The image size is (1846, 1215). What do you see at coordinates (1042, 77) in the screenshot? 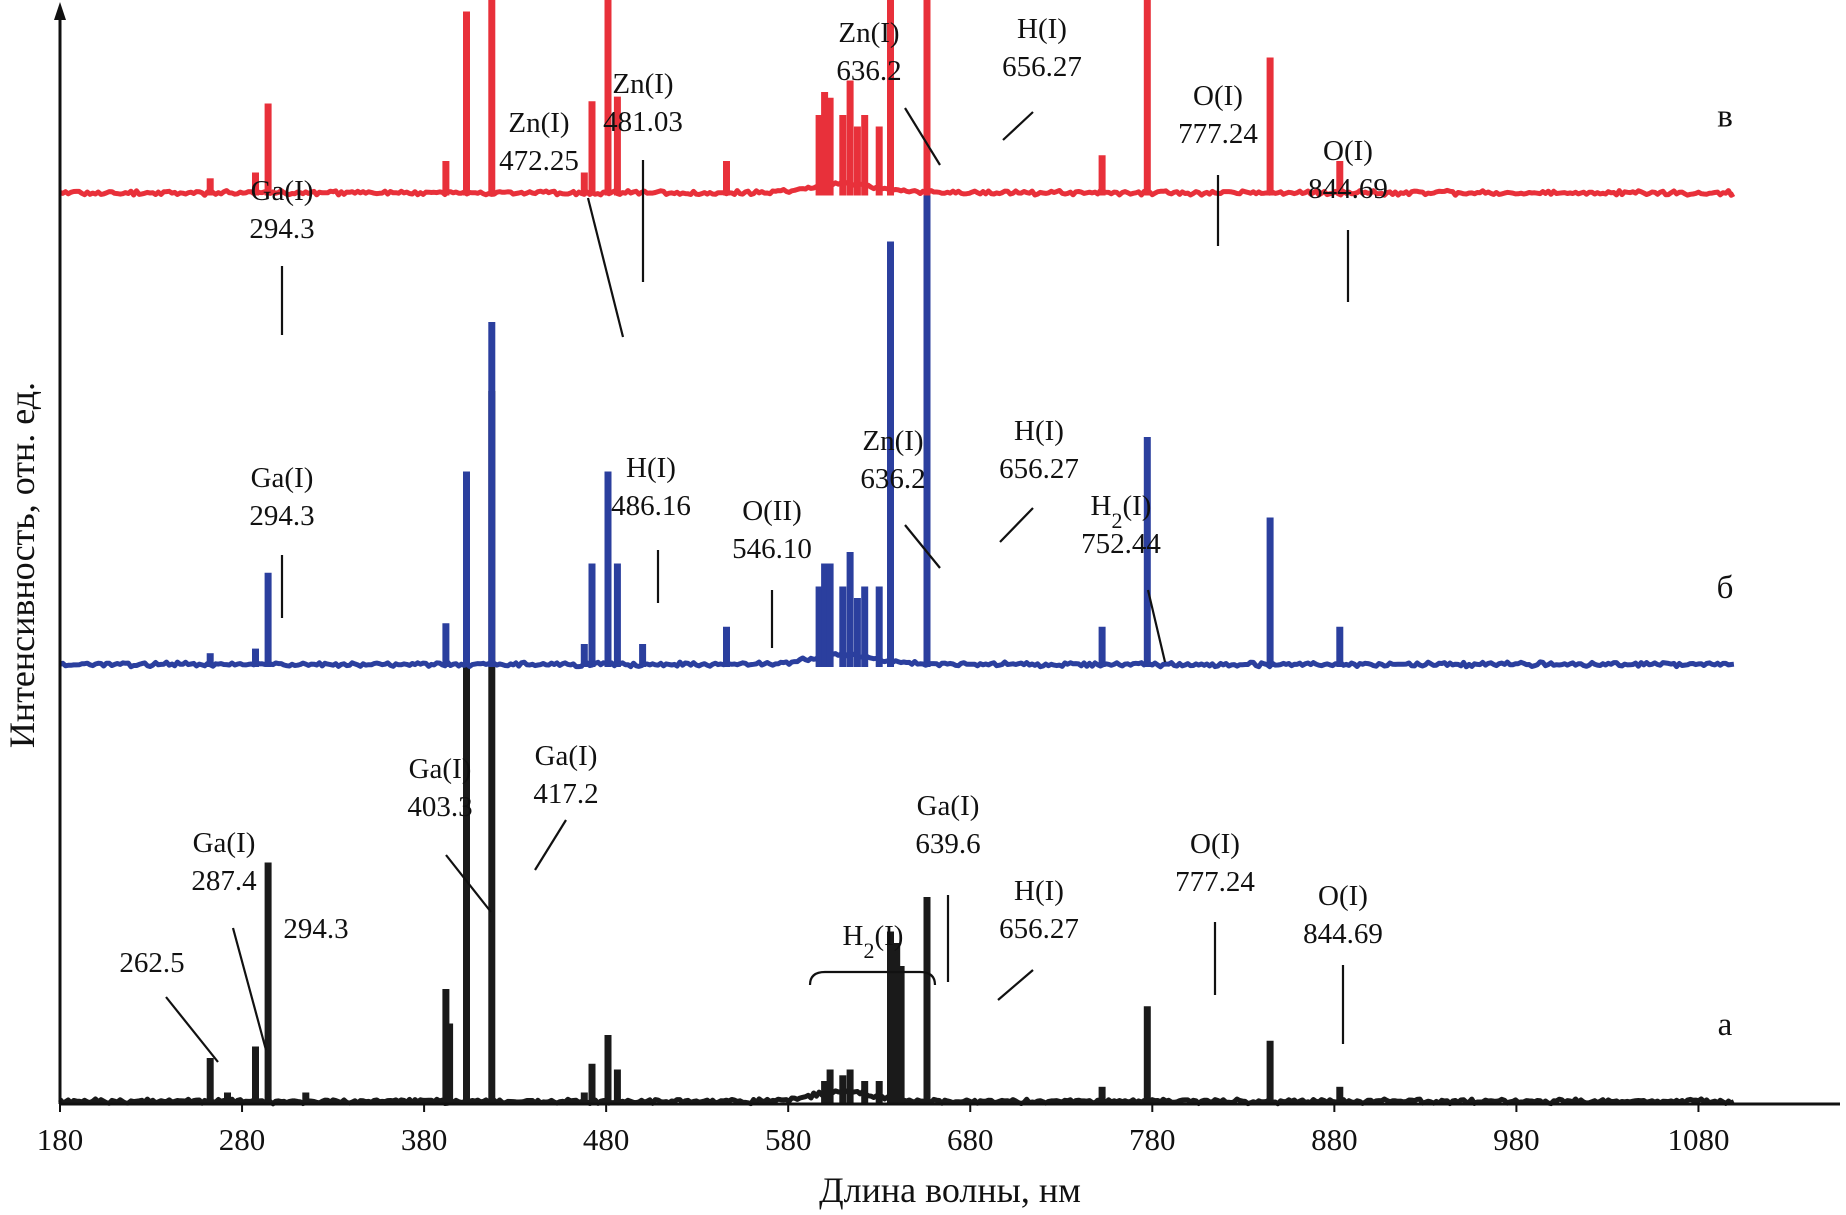
I see `annotation-20: H(I) 656.27` at bounding box center [1042, 77].